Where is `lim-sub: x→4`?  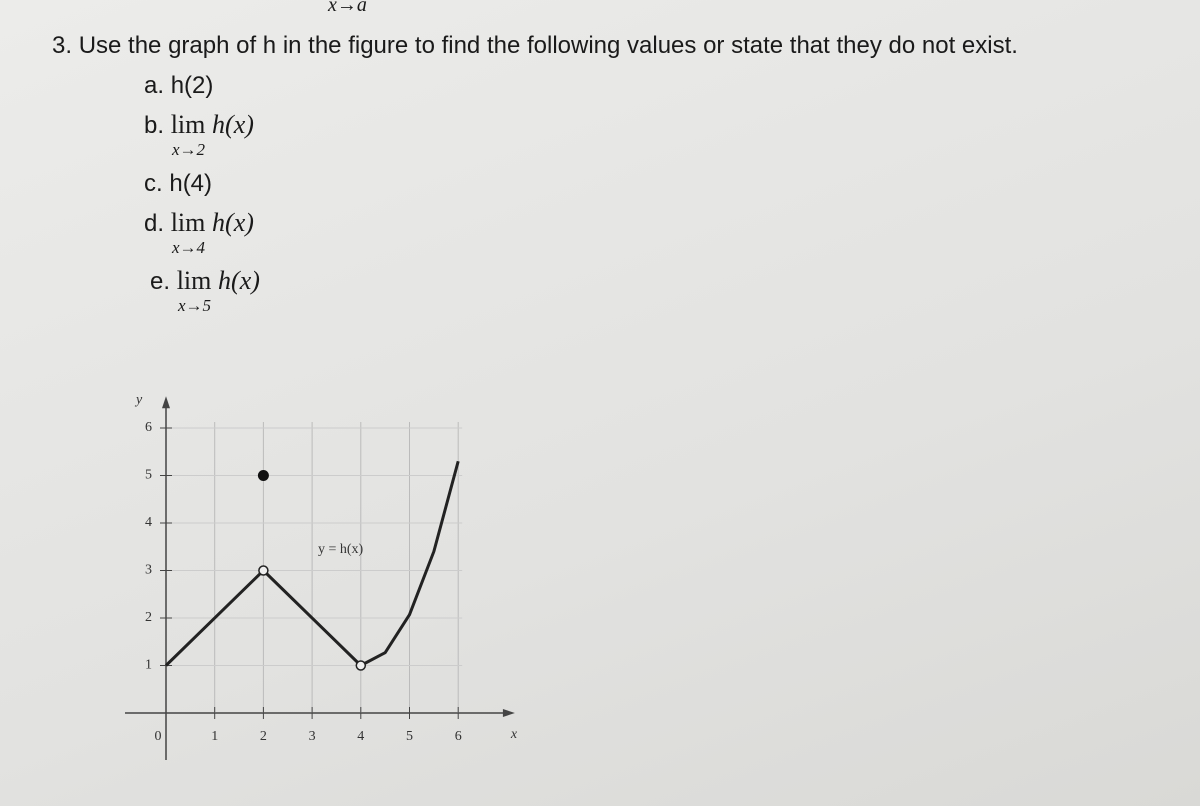
lim-sub: x→4 is located at coordinates (189, 247).